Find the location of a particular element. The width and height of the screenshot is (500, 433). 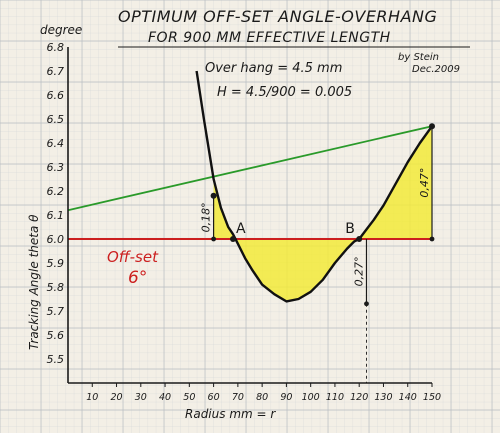

fill-area-left is located at coordinates (223, 209).